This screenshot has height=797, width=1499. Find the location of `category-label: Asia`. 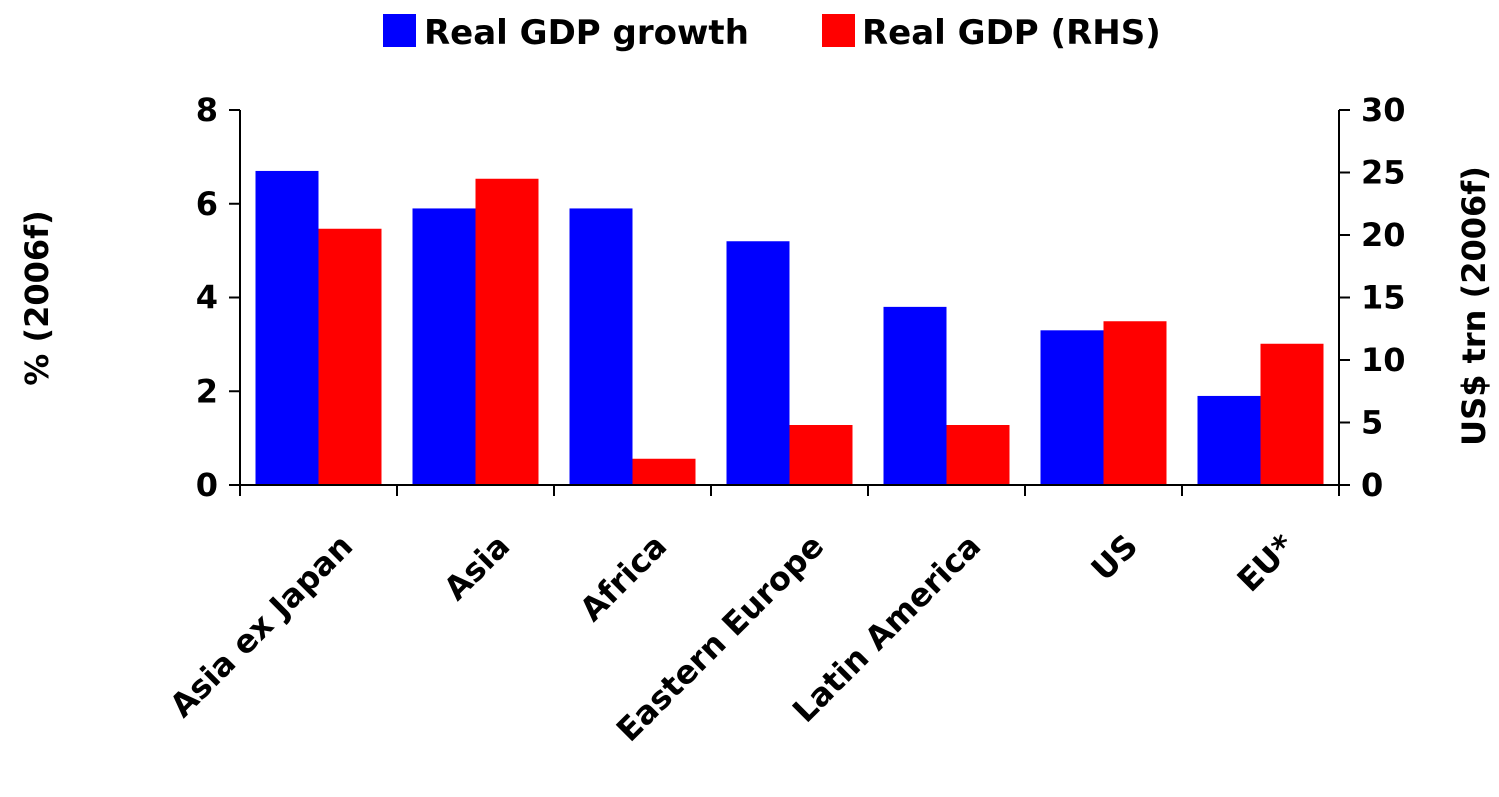

category-label: Asia is located at coordinates (476, 567).